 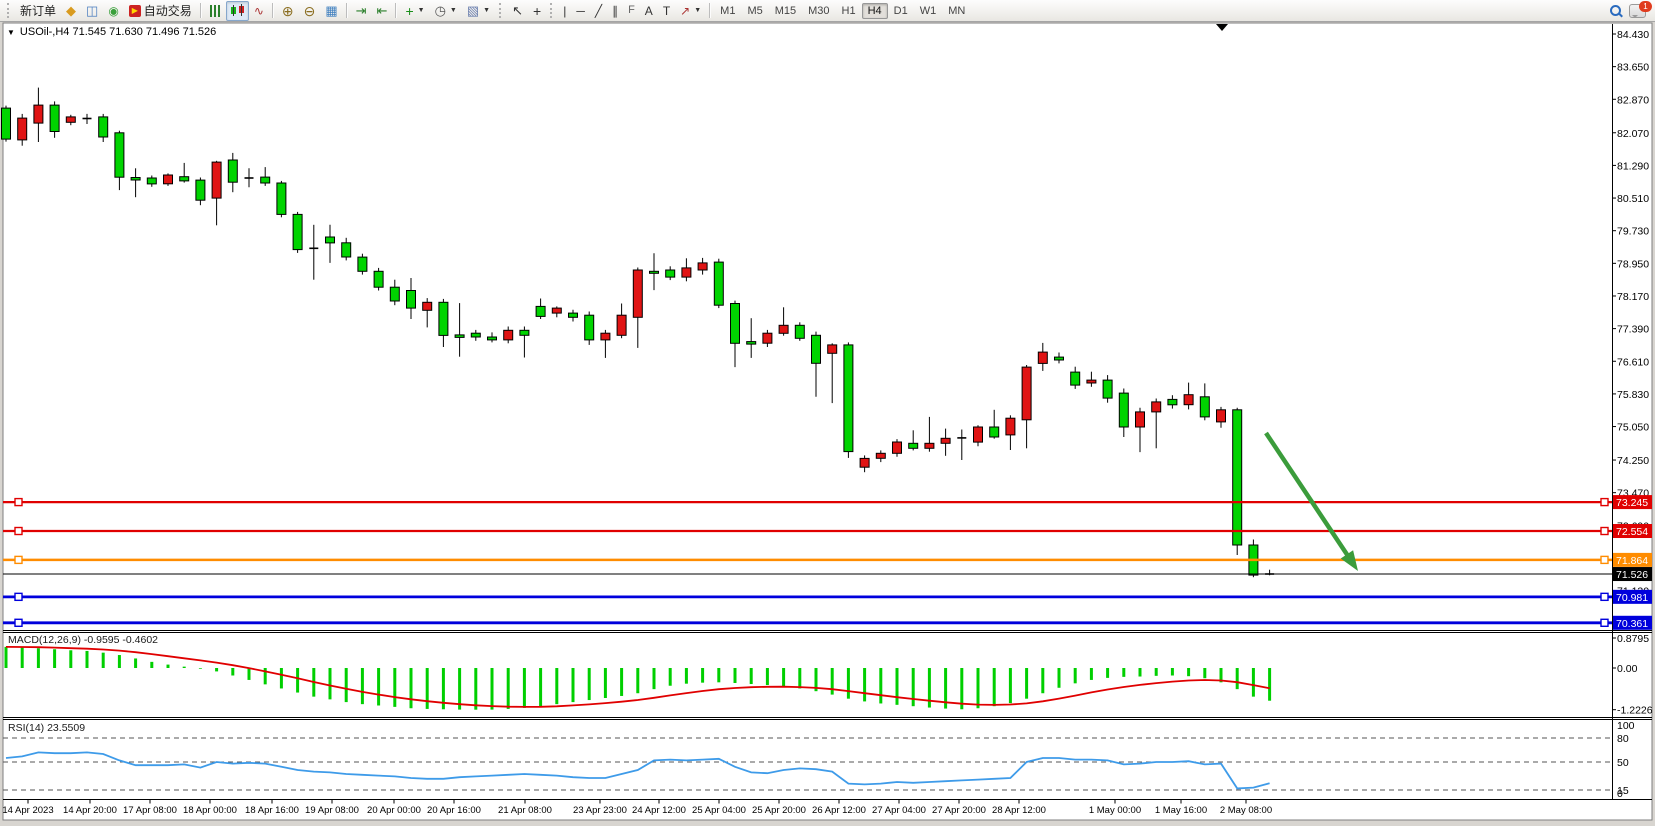 I want to click on trendline-button: ╱, so click(x=598, y=11).